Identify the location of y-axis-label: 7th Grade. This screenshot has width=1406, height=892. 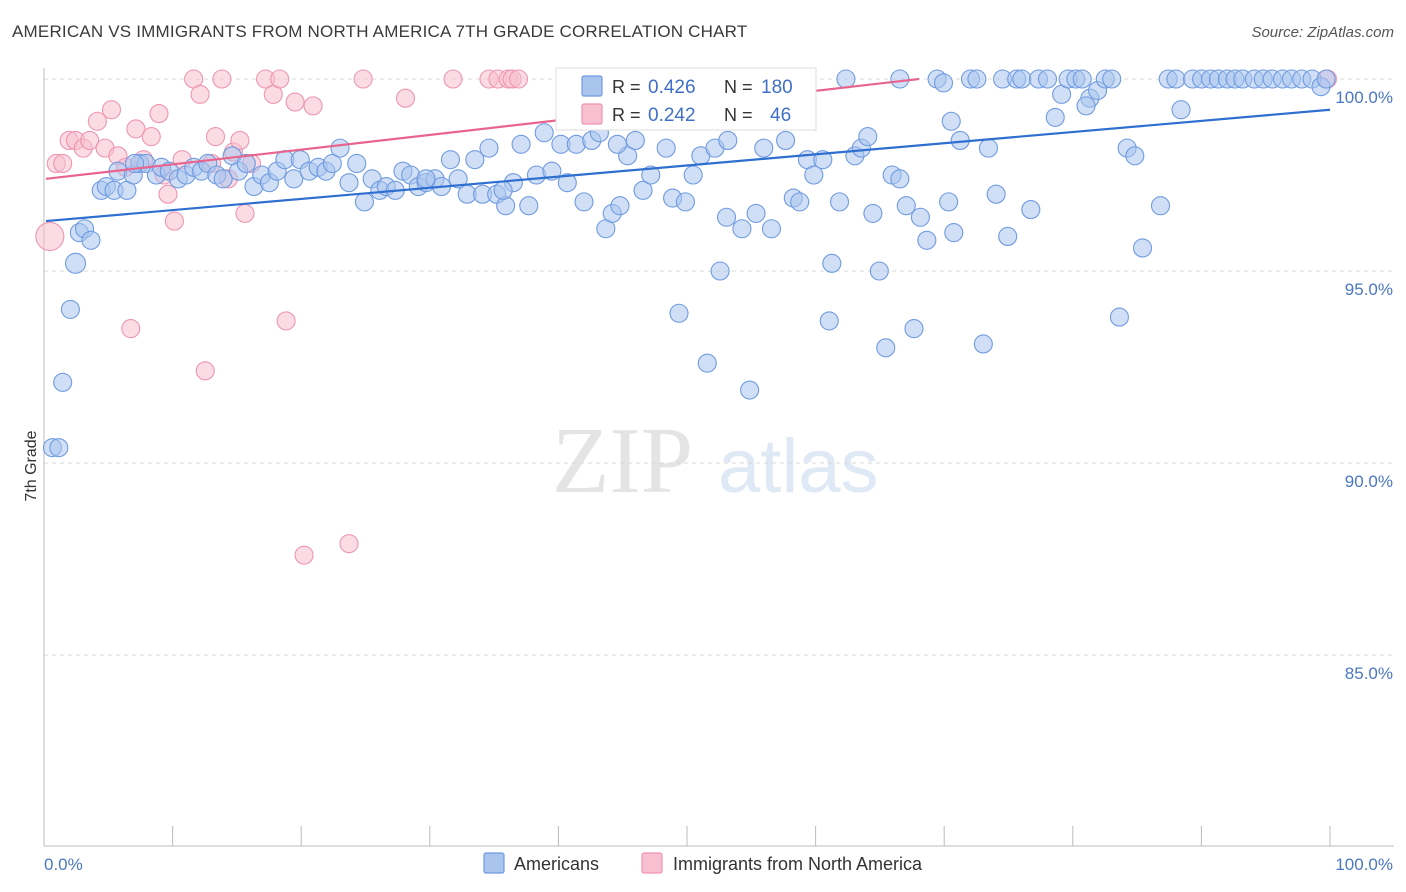
(31, 465).